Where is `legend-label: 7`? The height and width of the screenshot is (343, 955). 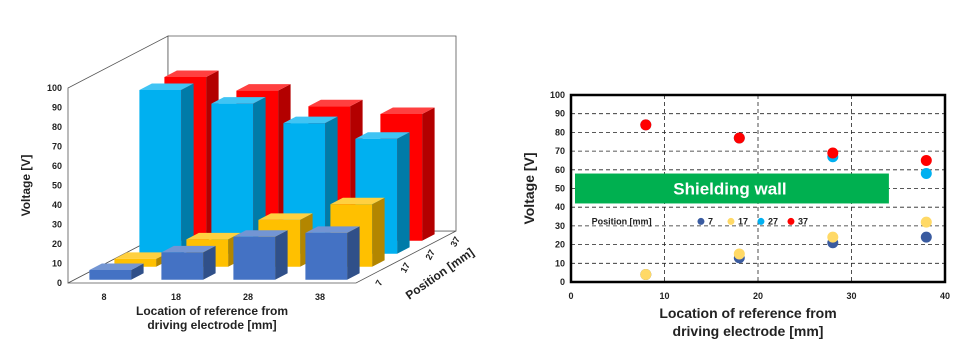 legend-label: 7 is located at coordinates (710, 221).